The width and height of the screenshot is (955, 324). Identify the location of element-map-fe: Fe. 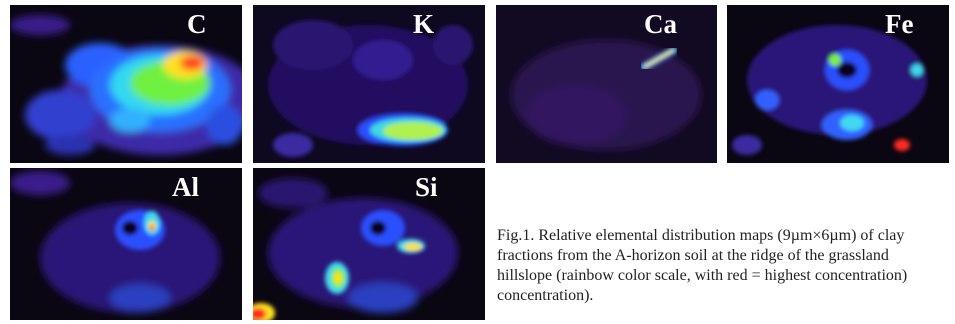
(838, 84).